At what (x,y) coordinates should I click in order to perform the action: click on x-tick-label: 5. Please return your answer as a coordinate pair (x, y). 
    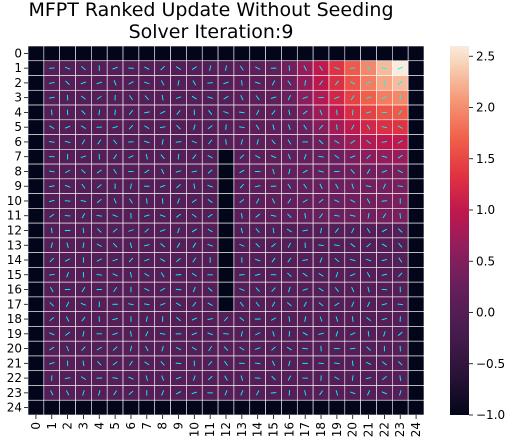
    Looking at the image, I should click on (115, 426).